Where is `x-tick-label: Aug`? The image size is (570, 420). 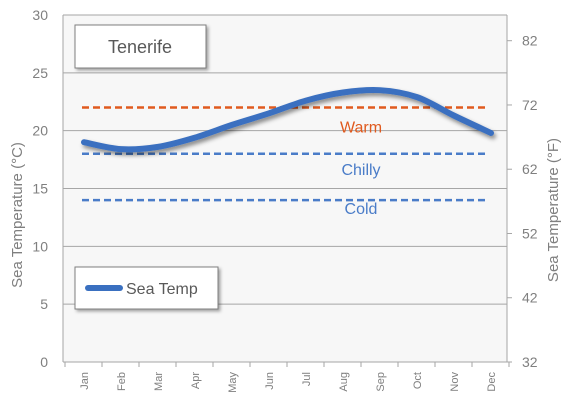
x-tick-label: Aug is located at coordinates (344, 382).